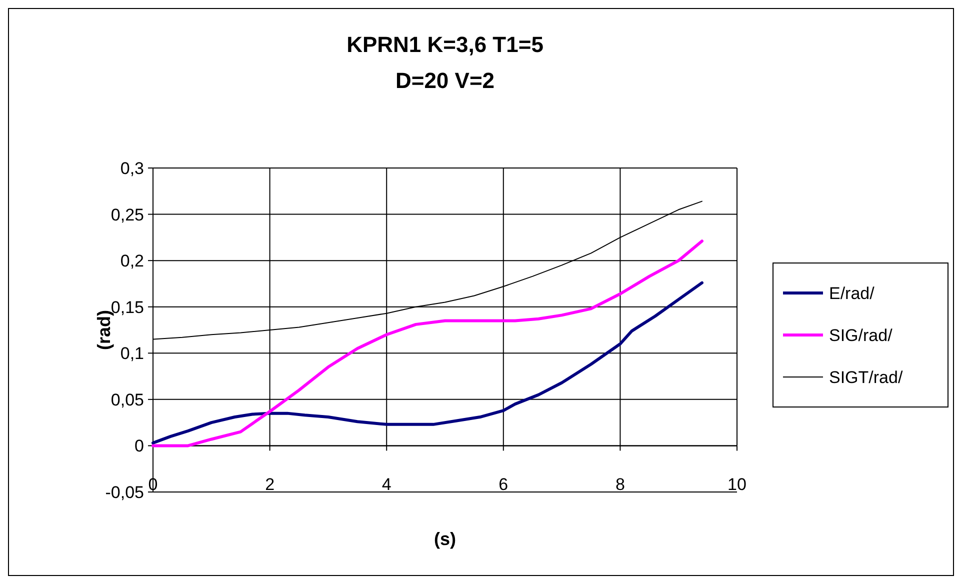  Describe the element at coordinates (503, 484) in the screenshot. I see `x-tick-label: 6` at that location.